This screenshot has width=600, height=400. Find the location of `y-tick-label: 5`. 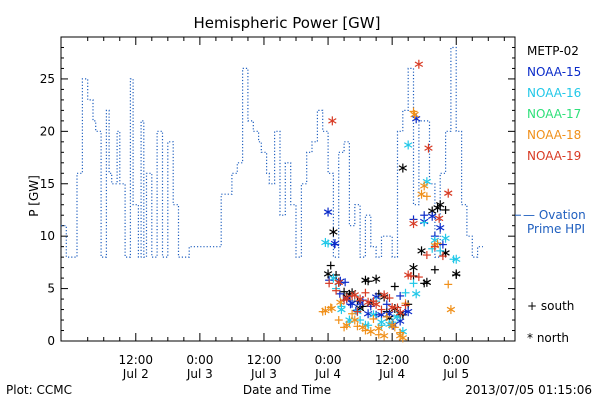

y-tick-label: 5 is located at coordinates (51, 289).